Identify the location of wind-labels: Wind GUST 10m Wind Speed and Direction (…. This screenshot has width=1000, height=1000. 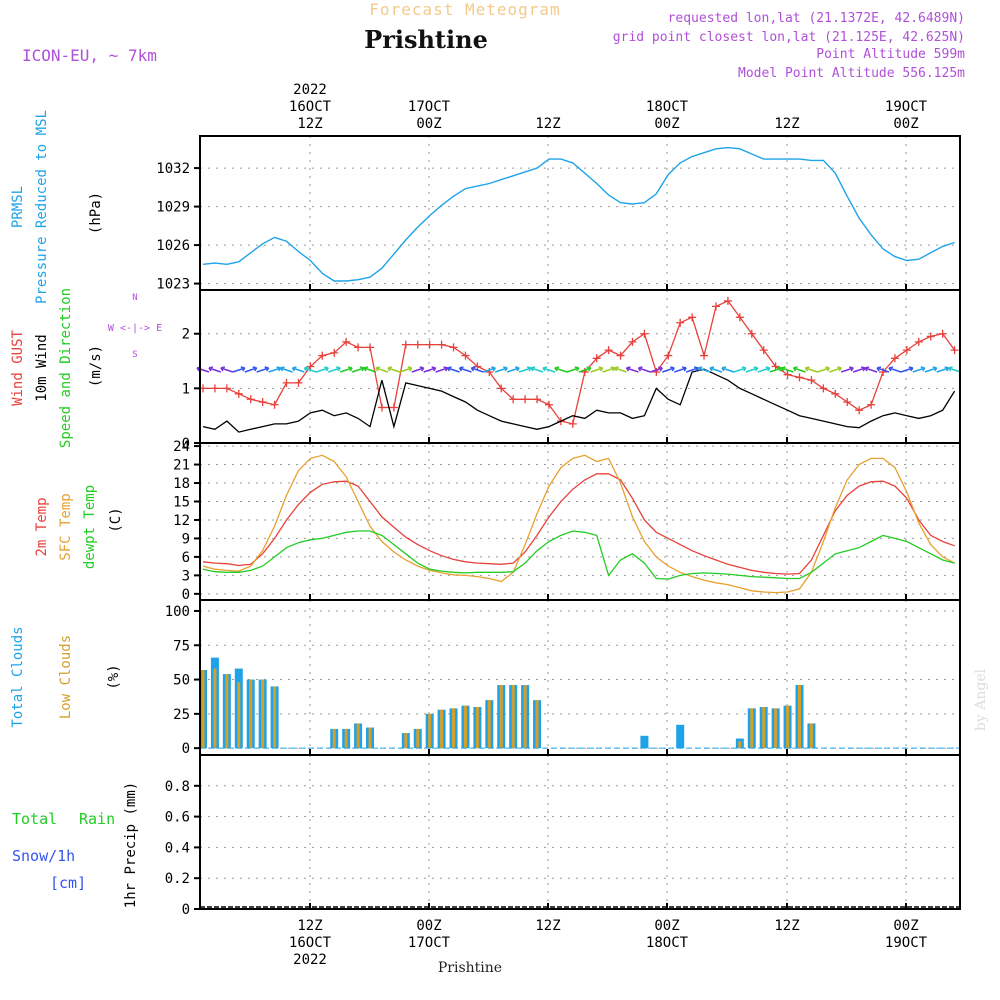
(86, 368).